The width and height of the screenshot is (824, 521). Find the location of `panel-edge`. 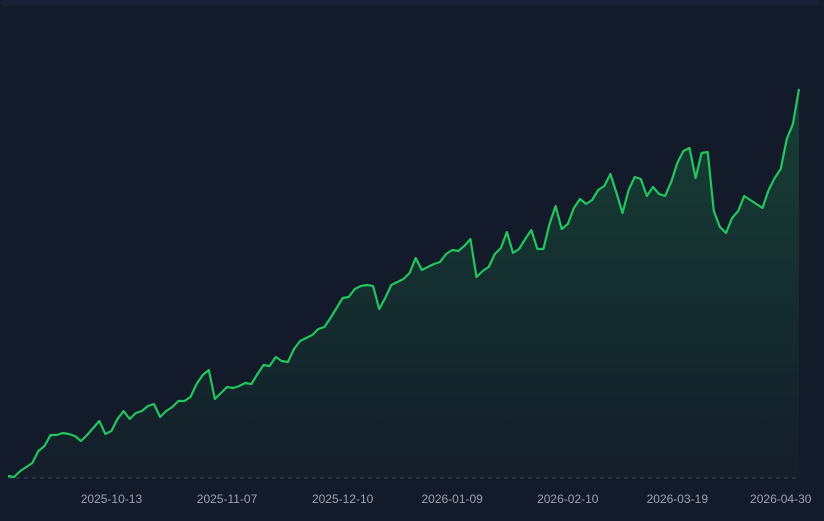

panel-edge is located at coordinates (410, 3).